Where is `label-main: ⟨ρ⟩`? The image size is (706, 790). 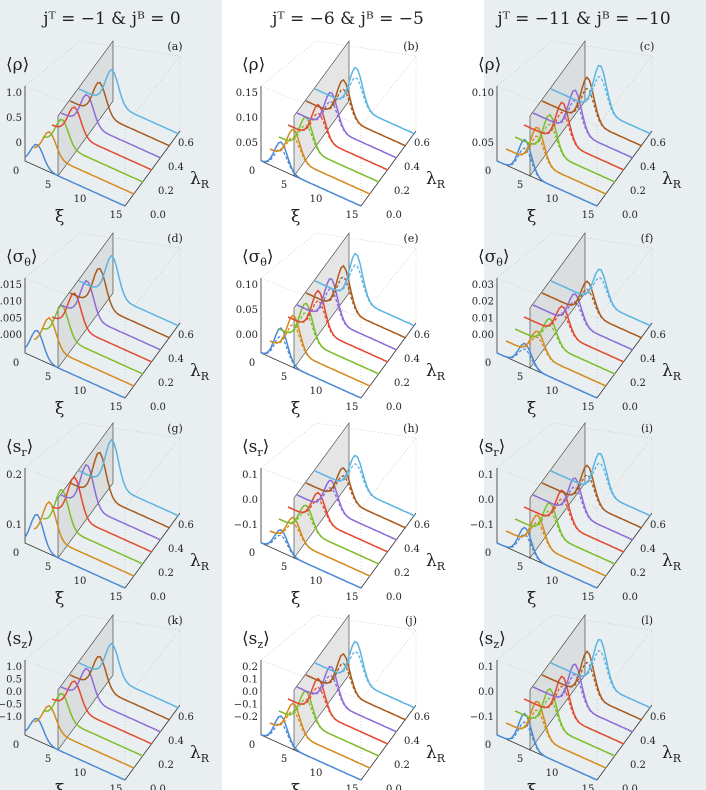
label-main: ⟨ρ⟩ is located at coordinates (17, 65).